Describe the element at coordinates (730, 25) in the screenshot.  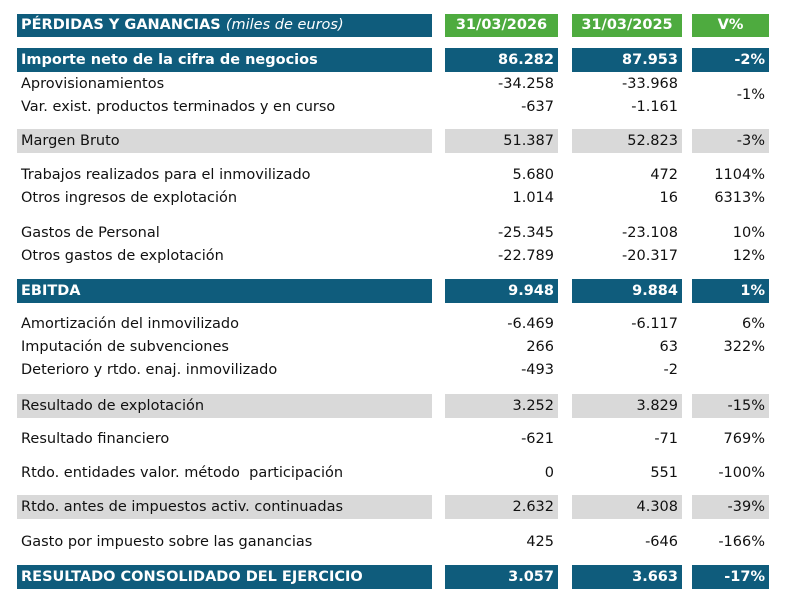
I see `column-header-variation: V%` at that location.